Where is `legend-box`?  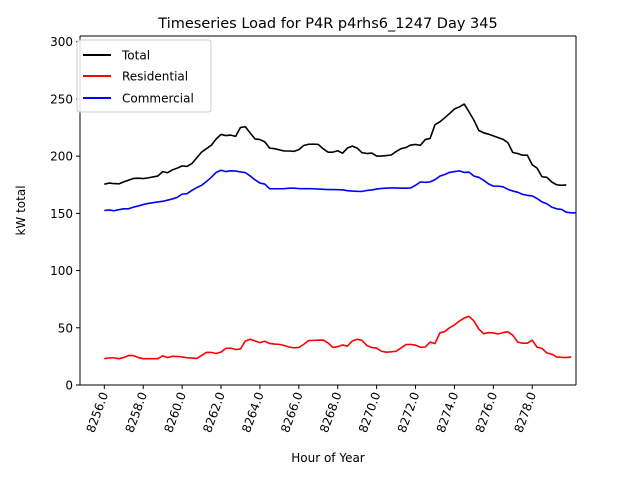 legend-box is located at coordinates (144, 76).